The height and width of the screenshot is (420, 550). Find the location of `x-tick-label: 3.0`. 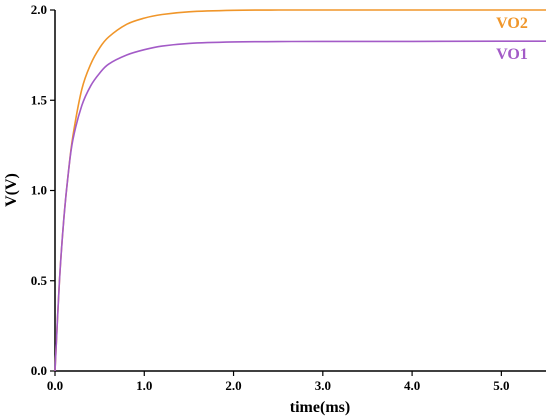

x-tick-label: 3.0 is located at coordinates (323, 385).